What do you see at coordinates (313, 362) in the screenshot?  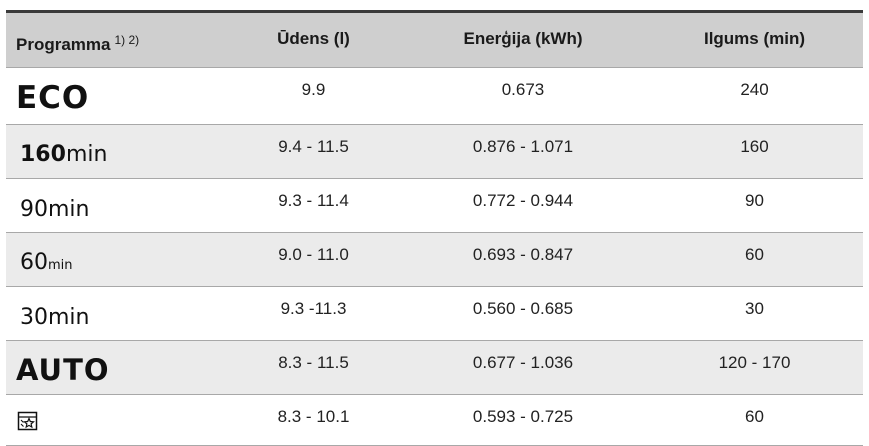 I see `water-value: 8.3 - 11.5` at bounding box center [313, 362].